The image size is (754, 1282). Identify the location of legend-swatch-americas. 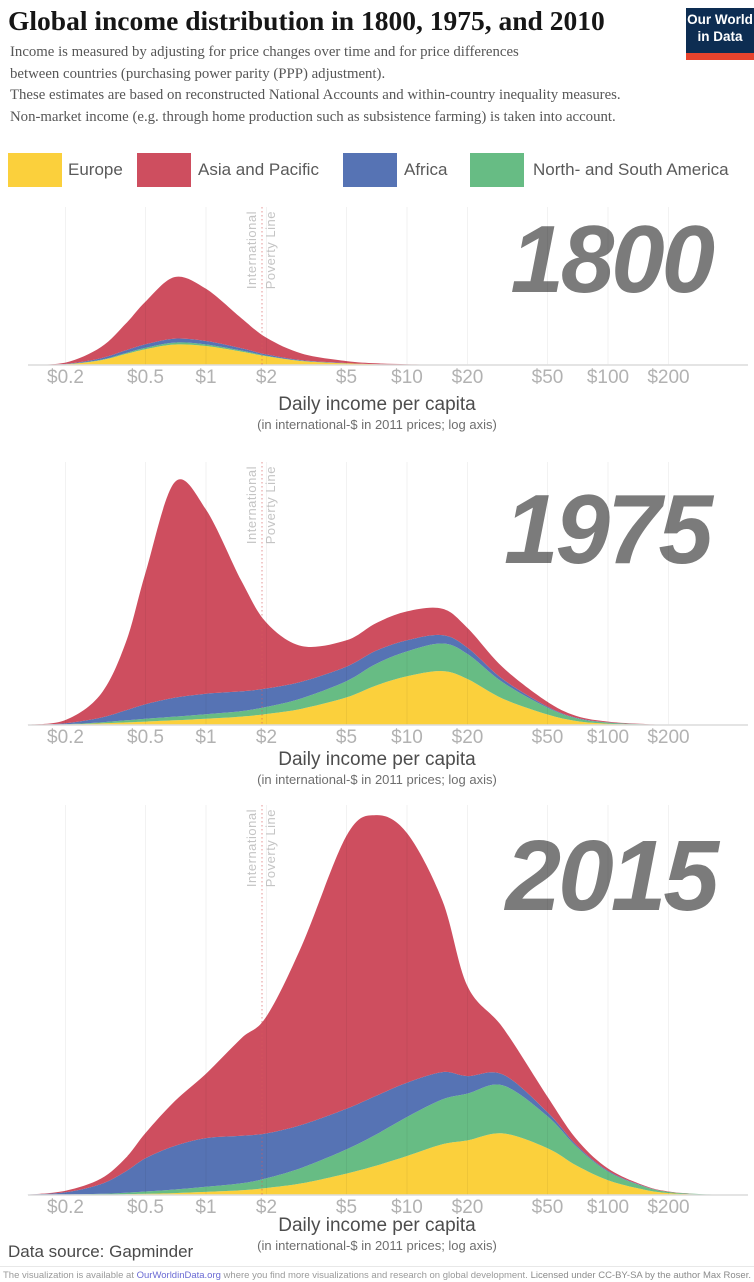
(497, 170).